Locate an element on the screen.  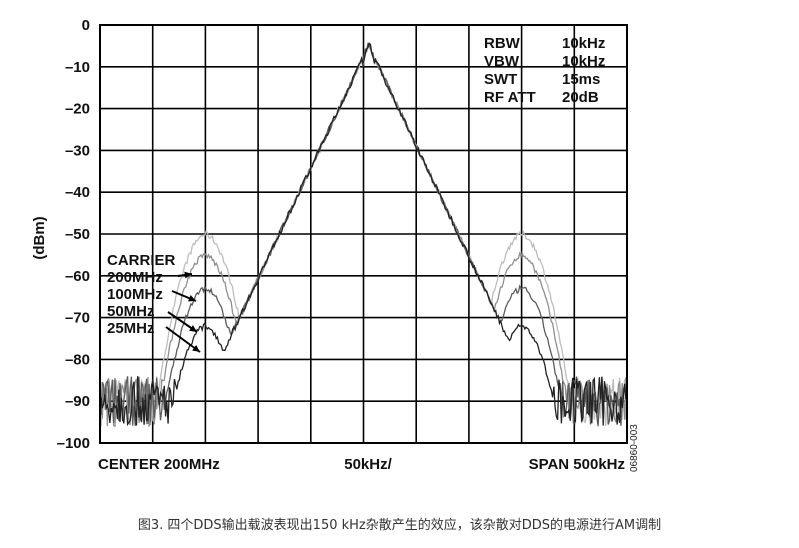
info-box: RBW 10kHz VBW 10kHz SWT 15ms RF ATT 20dB is located at coordinates (544, 70).